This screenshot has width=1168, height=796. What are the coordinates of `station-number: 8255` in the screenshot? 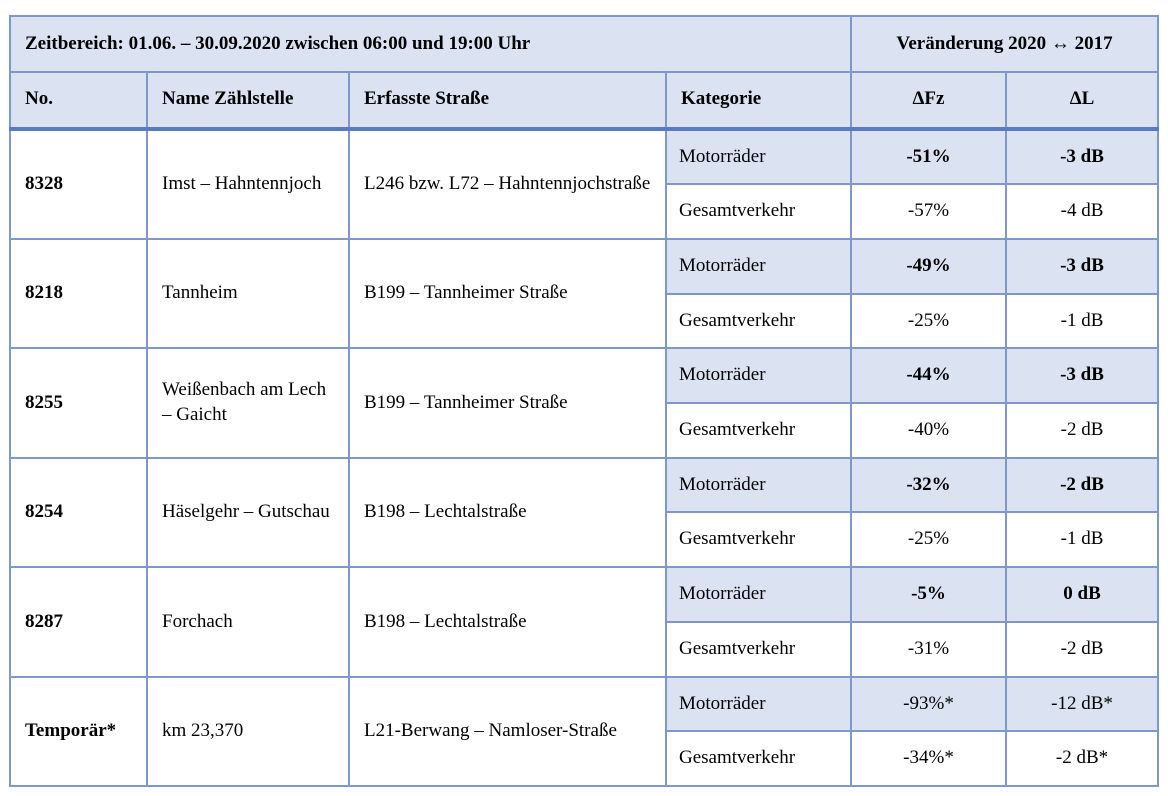 It's located at (78, 403).